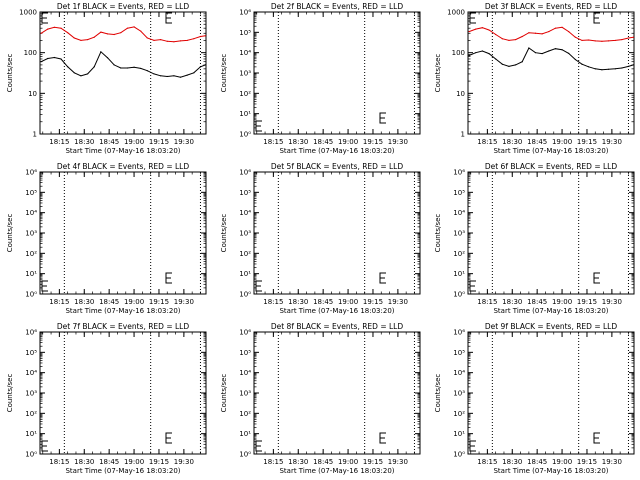 The height and width of the screenshot is (480, 640). I want to click on y-tick-label: 10³, so click(245, 74).